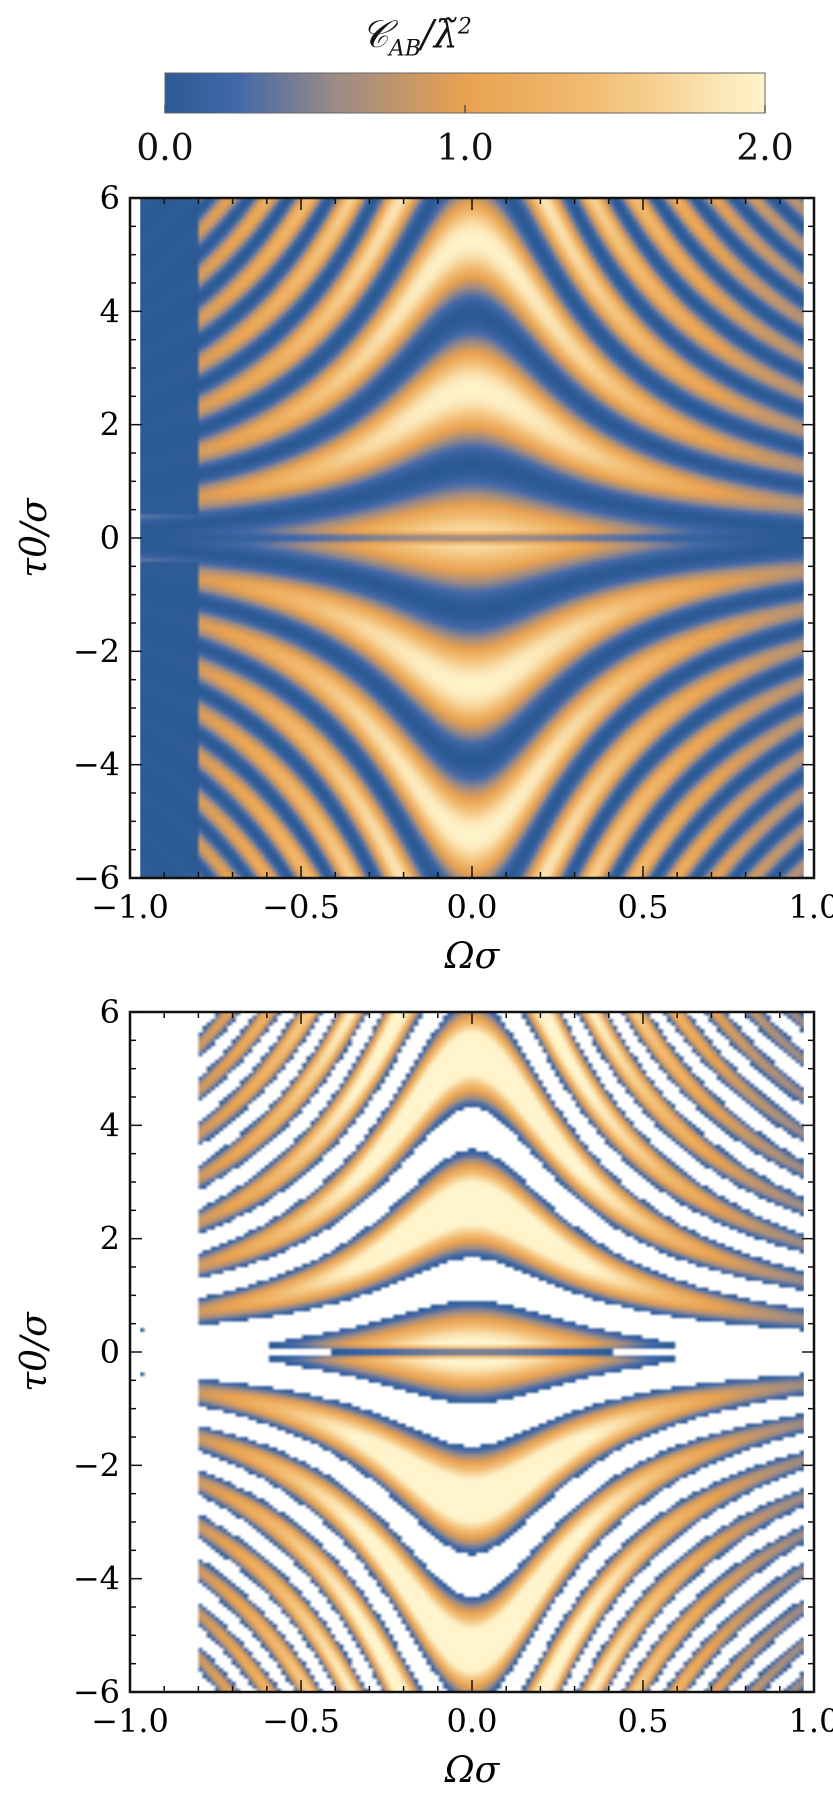 This screenshot has width=833, height=1797. What do you see at coordinates (416, 37) in the screenshot?
I see `colorbar-title: 𝒞AB/λ̃2` at bounding box center [416, 37].